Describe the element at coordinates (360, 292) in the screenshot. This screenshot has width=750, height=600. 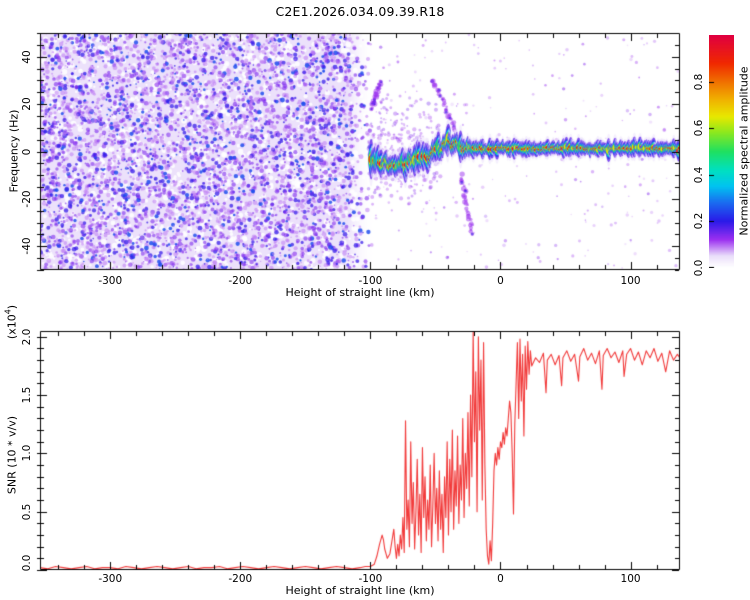
I see `spectrogram-x-axis-label: Height of straight line (km)` at that location.